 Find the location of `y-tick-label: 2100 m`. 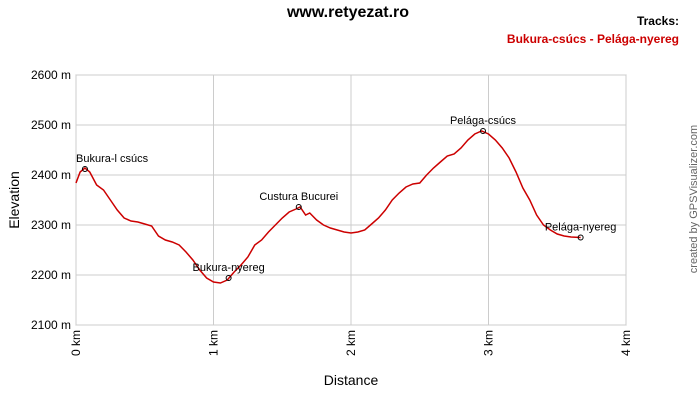

y-tick-label: 2100 m is located at coordinates (51, 325).